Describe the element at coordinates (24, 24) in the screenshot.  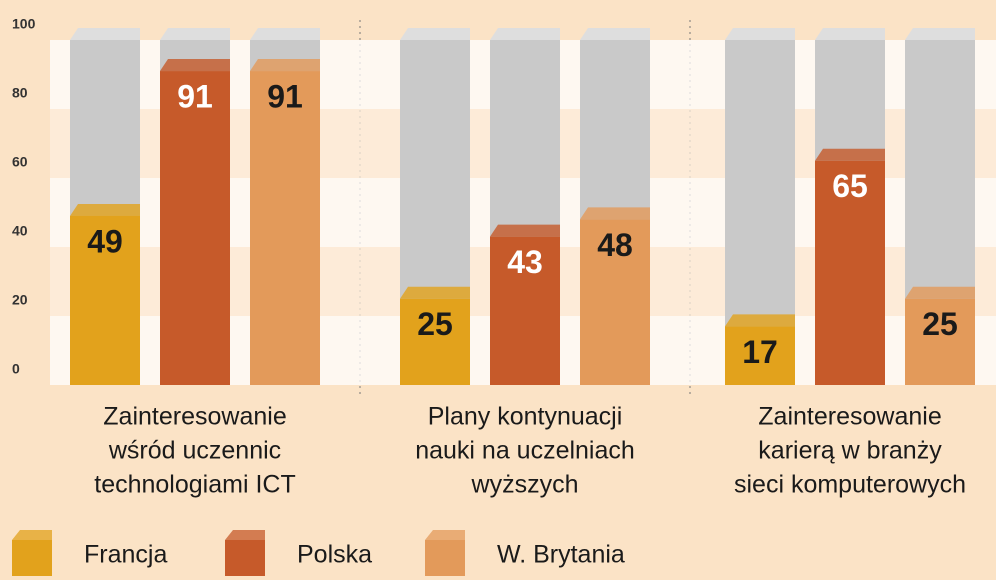
I see `y-tick-label: 100` at that location.